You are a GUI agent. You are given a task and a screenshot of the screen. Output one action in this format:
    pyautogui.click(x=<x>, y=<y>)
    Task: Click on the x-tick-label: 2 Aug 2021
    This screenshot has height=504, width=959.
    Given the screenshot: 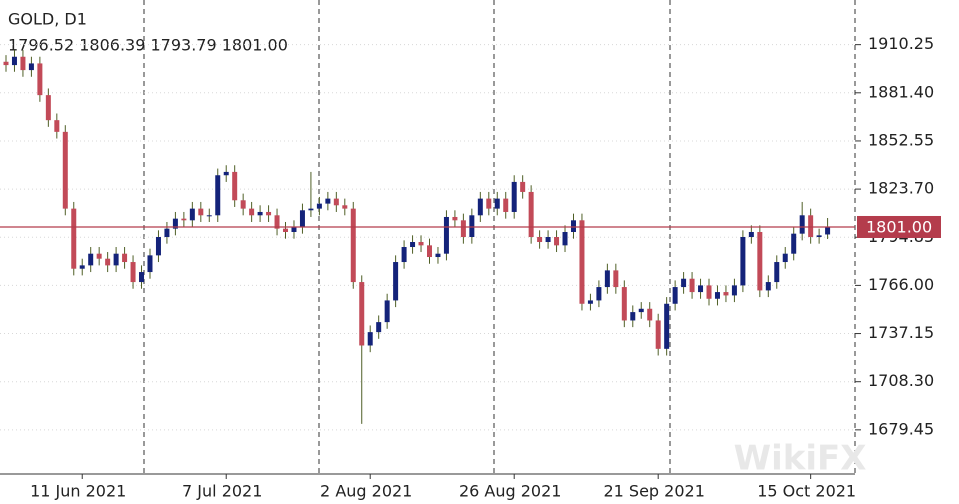 What is the action you would take?
    pyautogui.click(x=366, y=491)
    